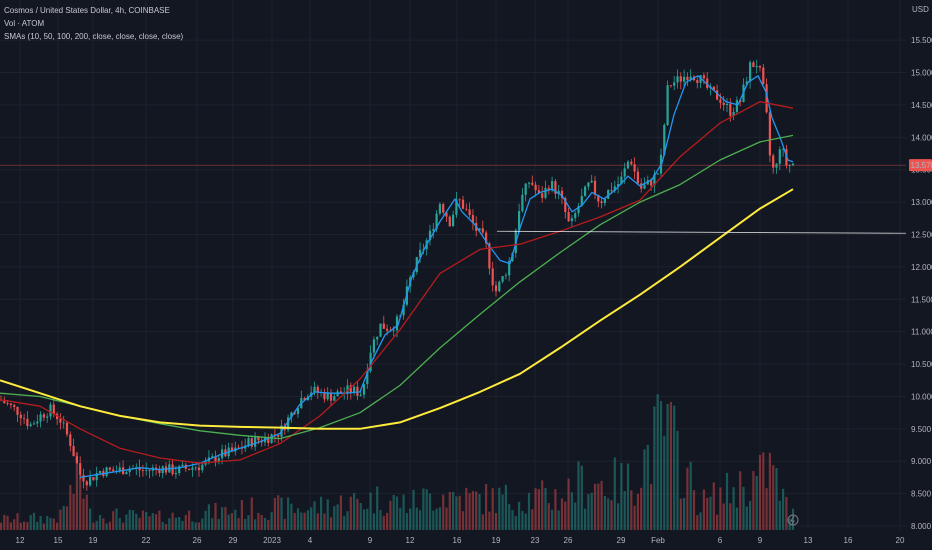 The height and width of the screenshot is (550, 932). Describe the element at coordinates (793, 520) in the screenshot. I see `lightning-icon` at that location.